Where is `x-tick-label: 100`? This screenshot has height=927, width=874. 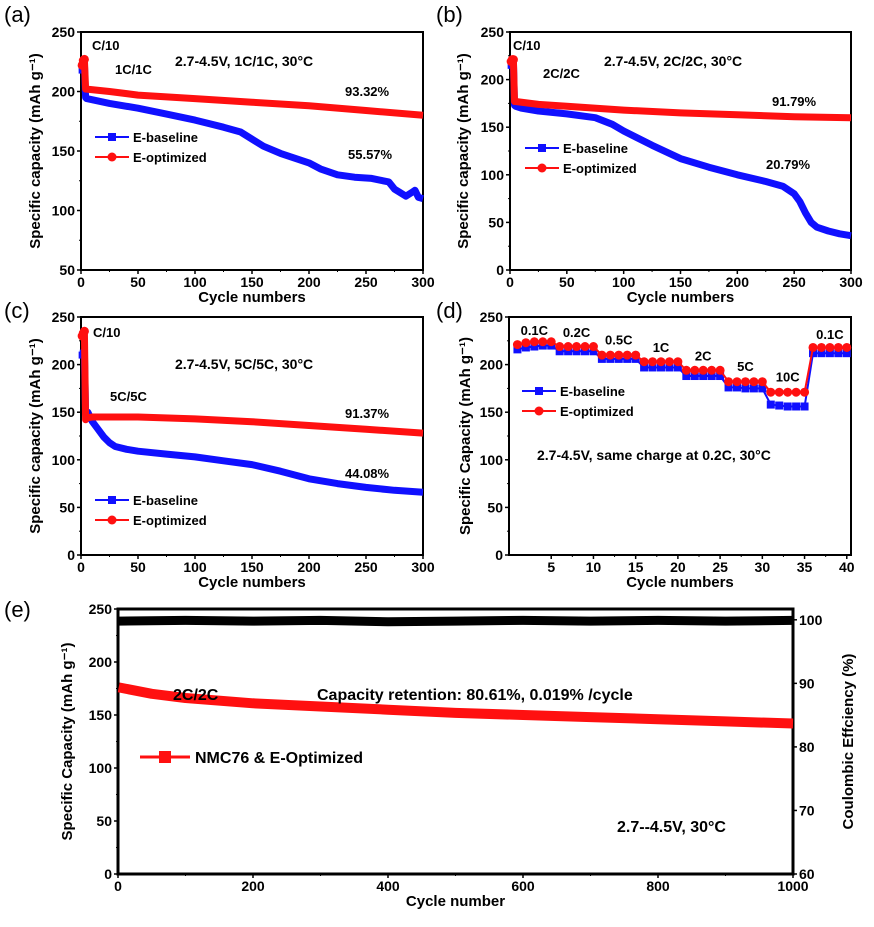
x-tick-label: 100 is located at coordinates (195, 567).